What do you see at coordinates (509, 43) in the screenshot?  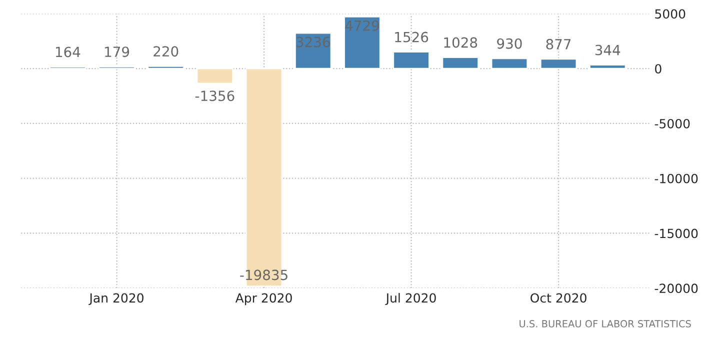 I see `data-label: 930` at bounding box center [509, 43].